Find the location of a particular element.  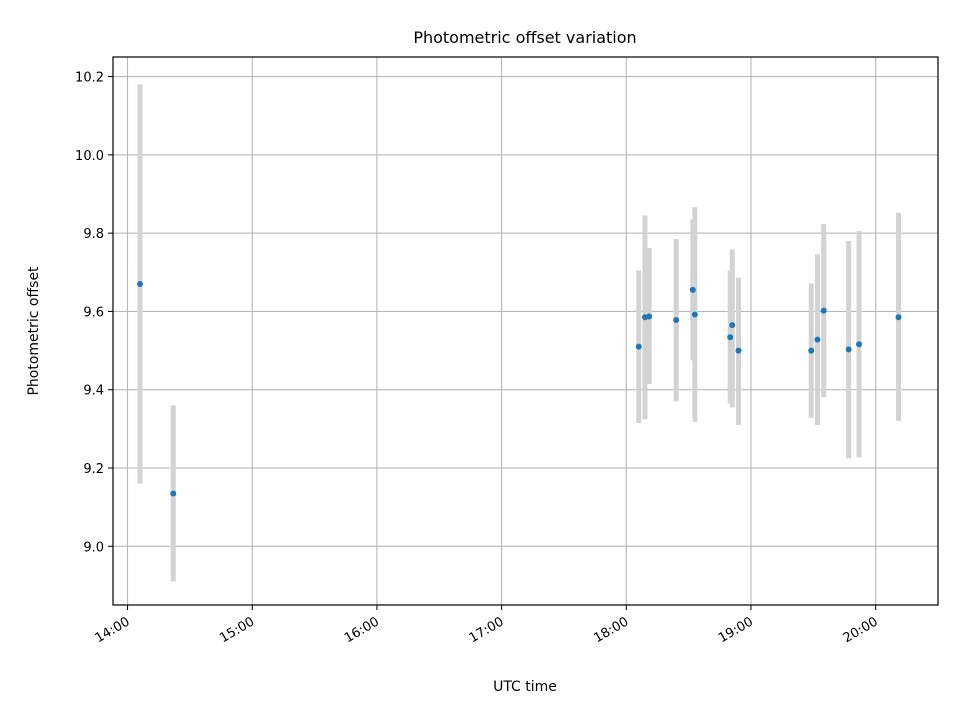

y-tick-label: 10.0 is located at coordinates (89, 156).